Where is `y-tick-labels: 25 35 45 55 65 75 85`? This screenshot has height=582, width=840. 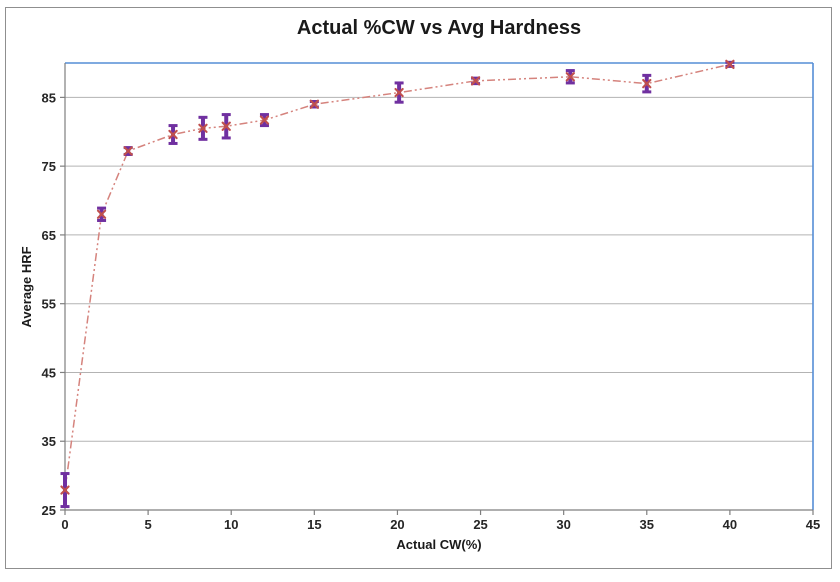 y-tick-labels: 25 35 45 55 65 75 85 is located at coordinates (49, 304).